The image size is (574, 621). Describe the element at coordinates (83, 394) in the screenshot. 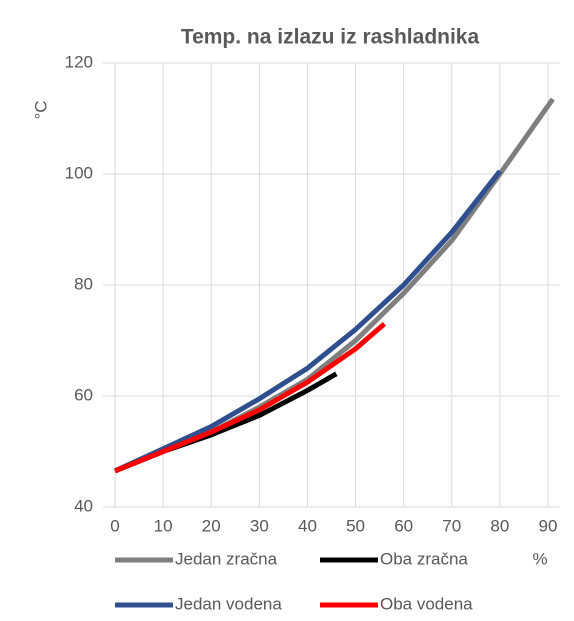

I see `y-tick-label: 60` at that location.